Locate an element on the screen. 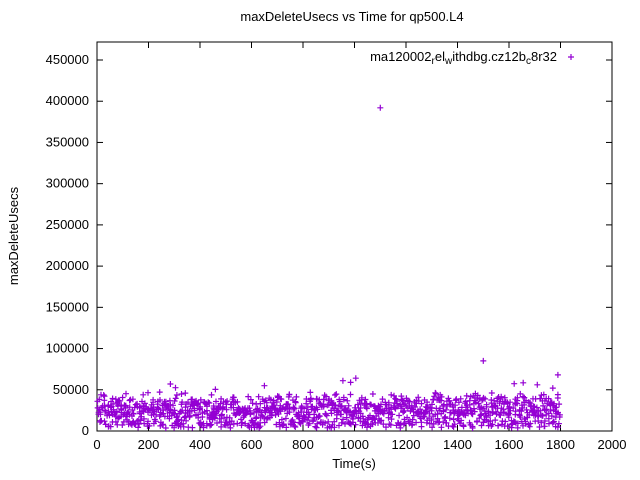  x-tick-label: 0 is located at coordinates (96, 444).